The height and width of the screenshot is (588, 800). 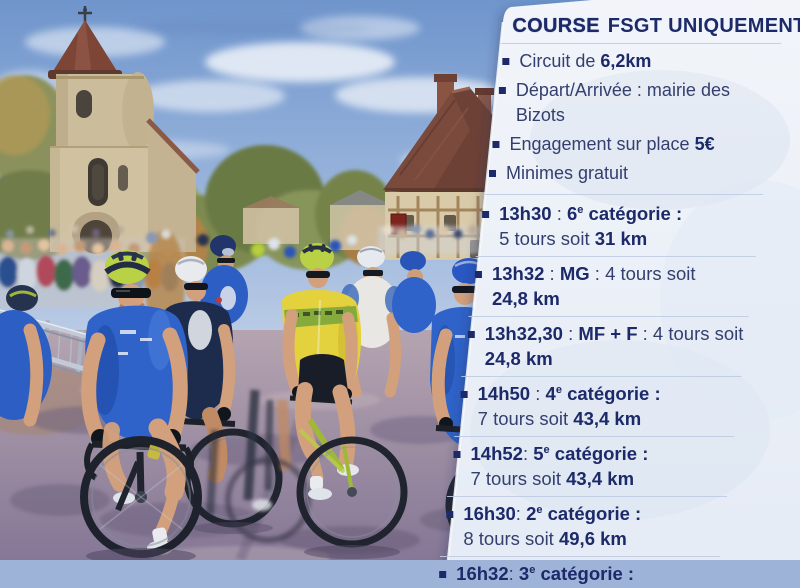 I want to click on cyclist-yellow-jersey, so click(x=345, y=395).